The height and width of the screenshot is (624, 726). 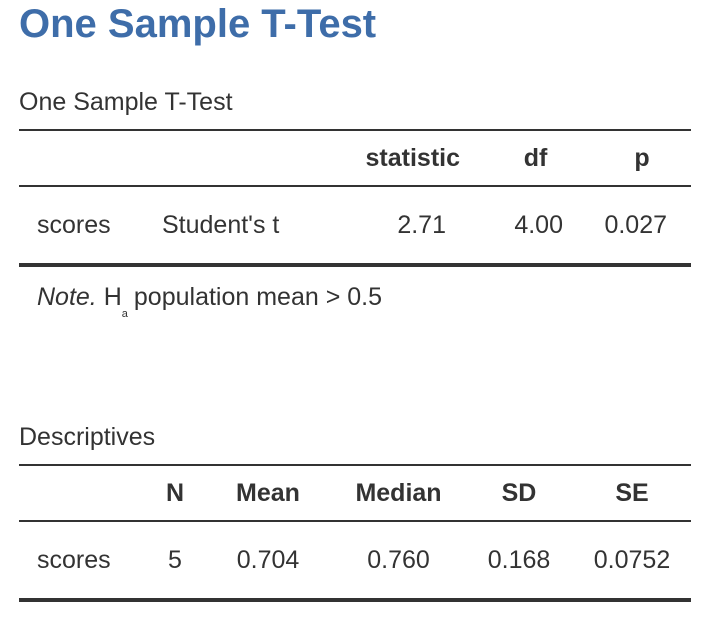 What do you see at coordinates (355, 130) in the screenshot?
I see `ttest-top-rule` at bounding box center [355, 130].